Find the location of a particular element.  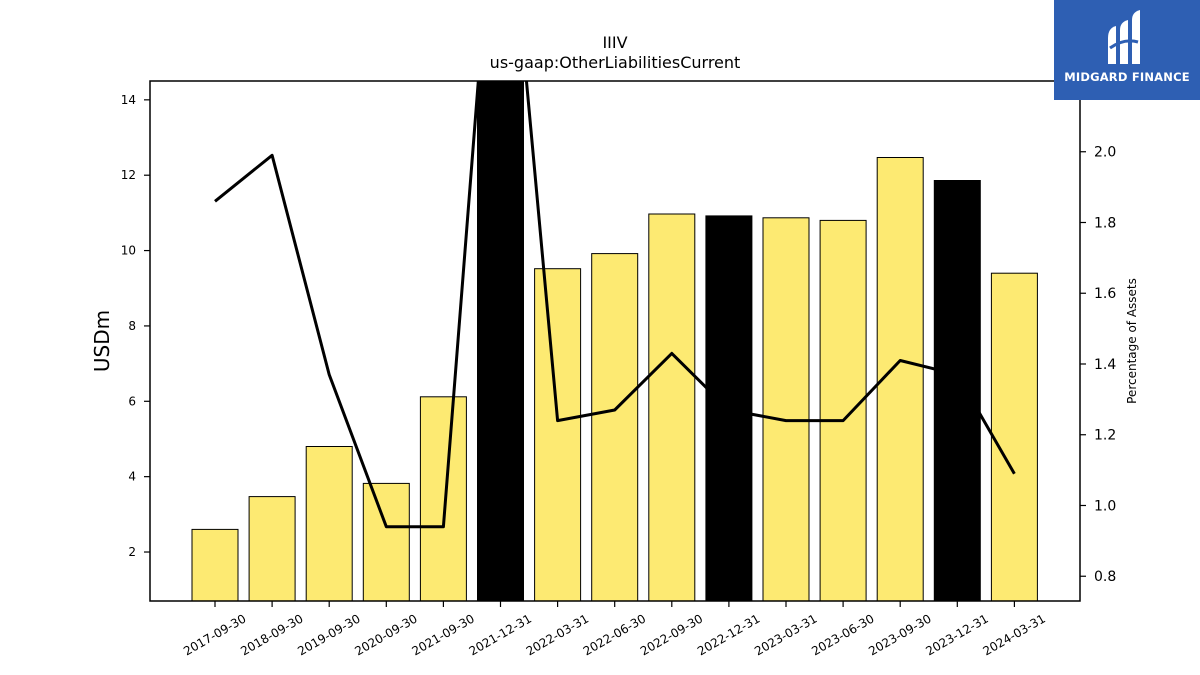

y2-tick-label: 1.4 is located at coordinates (1105, 365).